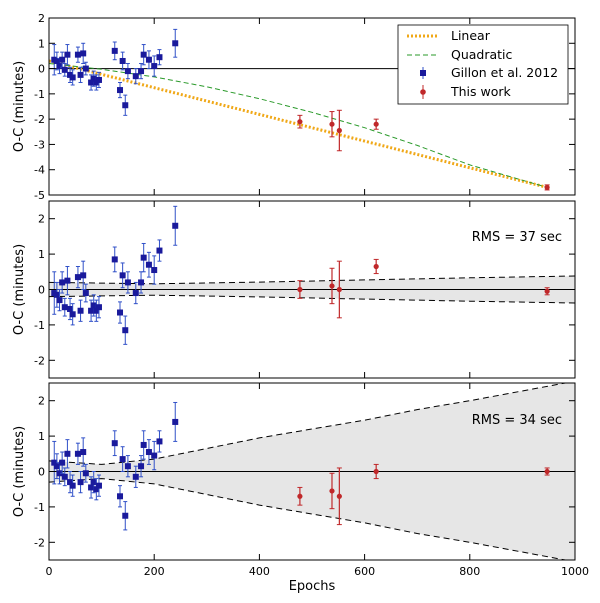  What do you see at coordinates (575, 571) in the screenshot?
I see `x-tick-label: 1000` at bounding box center [575, 571].